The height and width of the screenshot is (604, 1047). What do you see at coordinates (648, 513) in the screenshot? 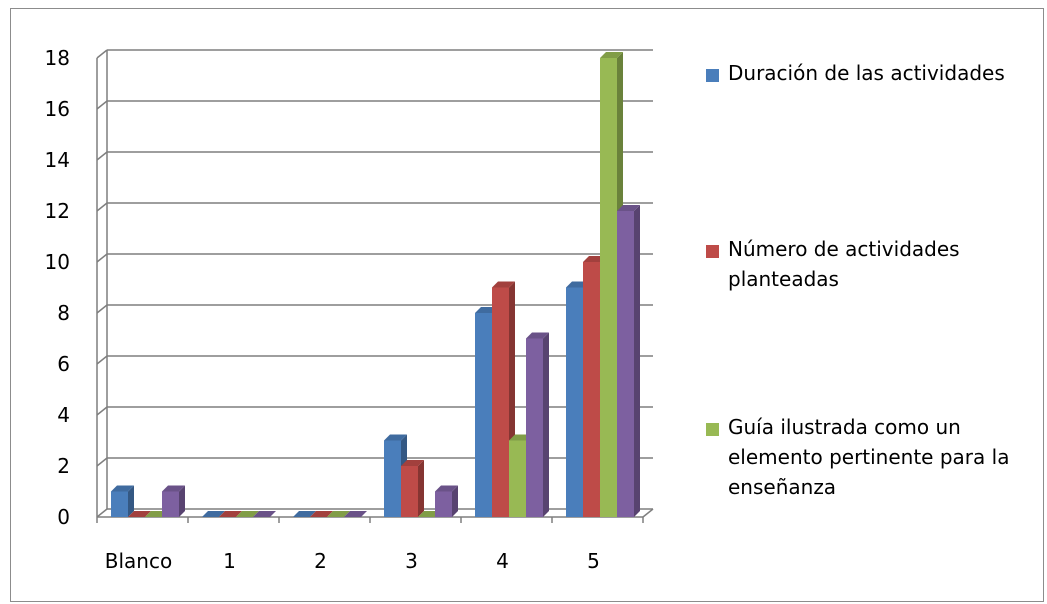
I see `floor-right-edge` at bounding box center [648, 513].